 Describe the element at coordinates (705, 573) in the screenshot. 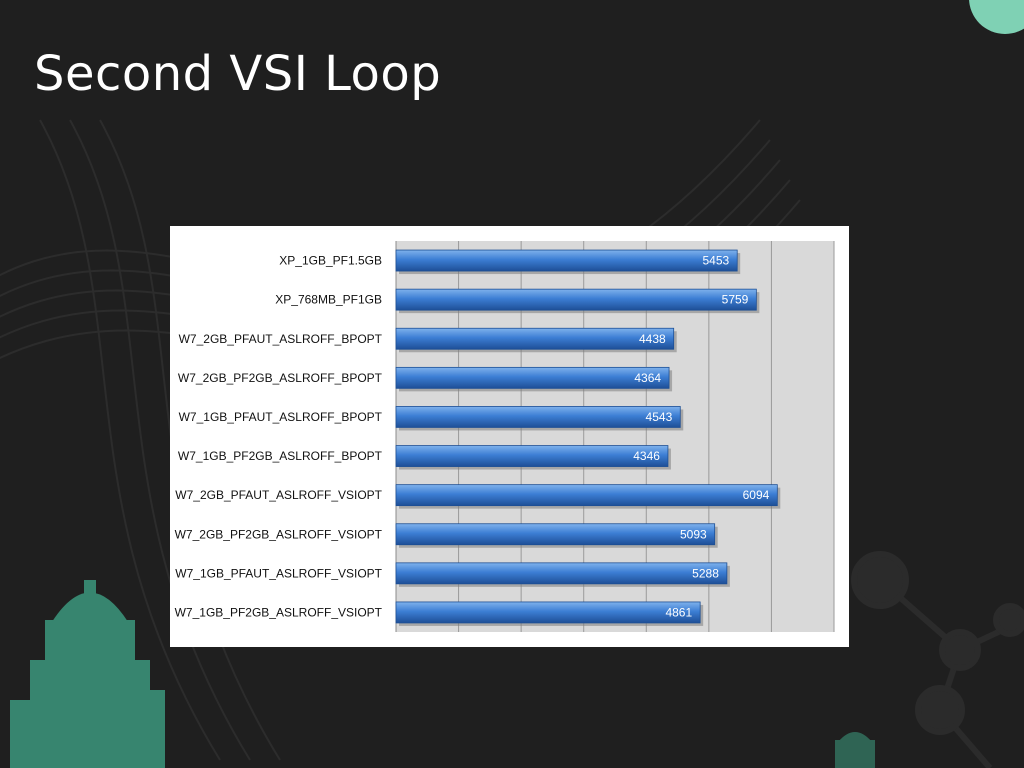

I see `data-label: 5288` at that location.